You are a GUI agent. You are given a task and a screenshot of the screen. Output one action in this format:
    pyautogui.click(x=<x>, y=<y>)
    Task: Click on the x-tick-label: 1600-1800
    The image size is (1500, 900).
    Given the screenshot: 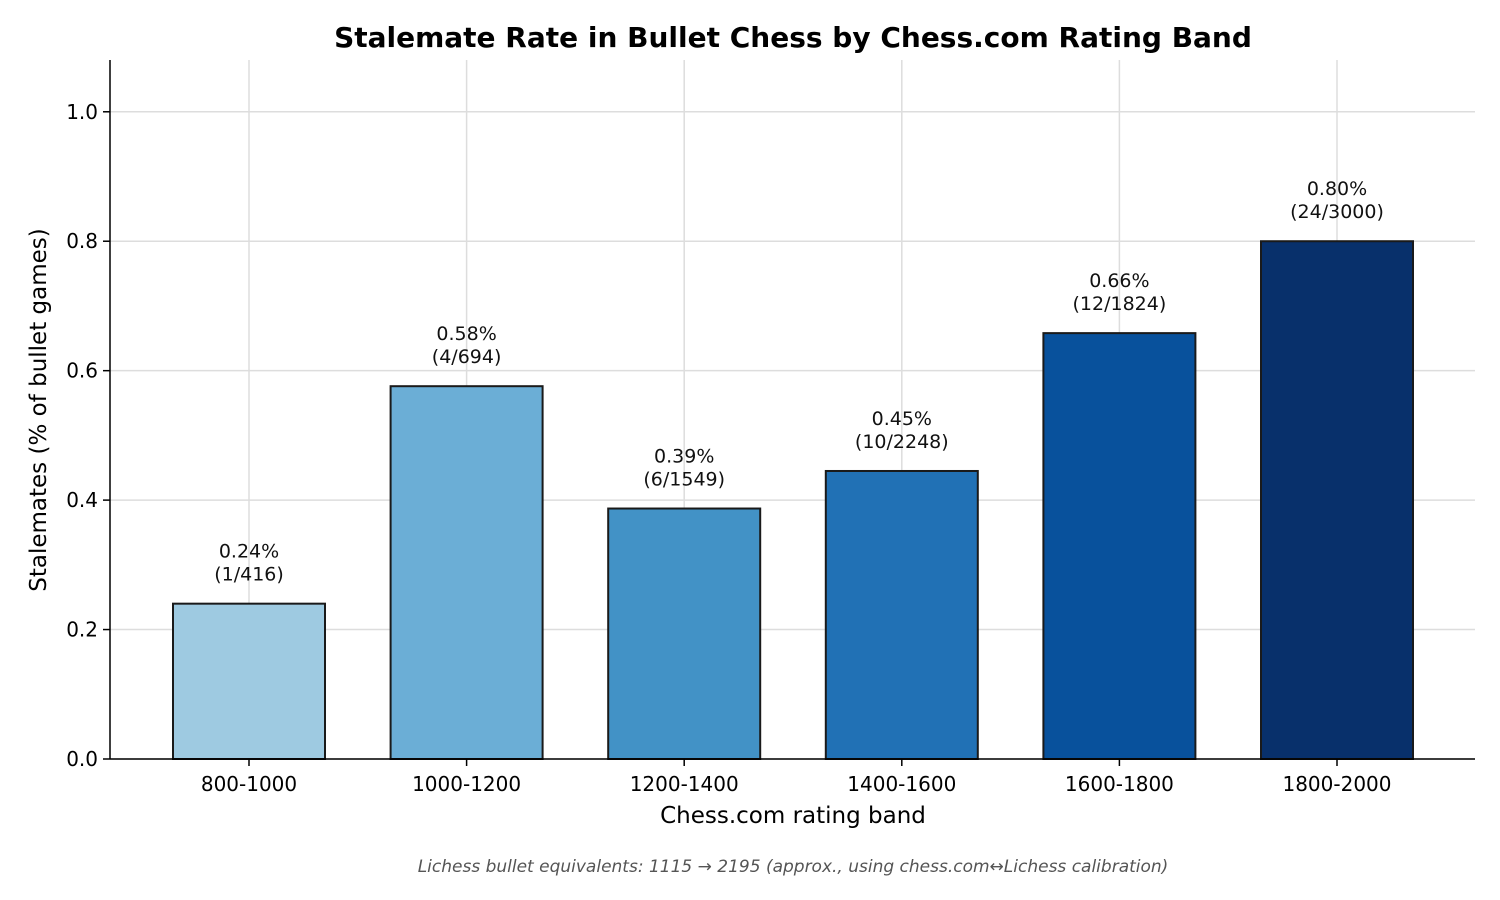 What is the action you would take?
    pyautogui.click(x=1119, y=784)
    